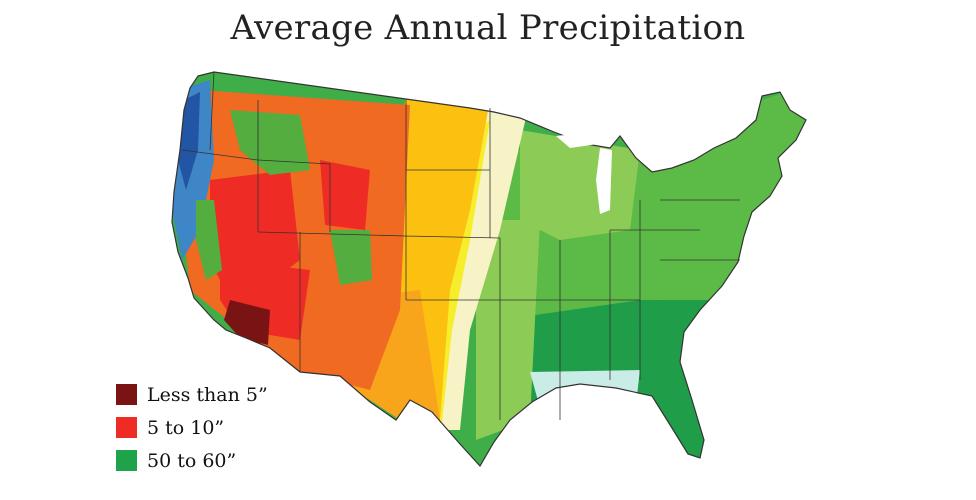 This screenshot has height=500, width=976. I want to click on legend-item-5-to-10: 5 to 10”, so click(192, 427).